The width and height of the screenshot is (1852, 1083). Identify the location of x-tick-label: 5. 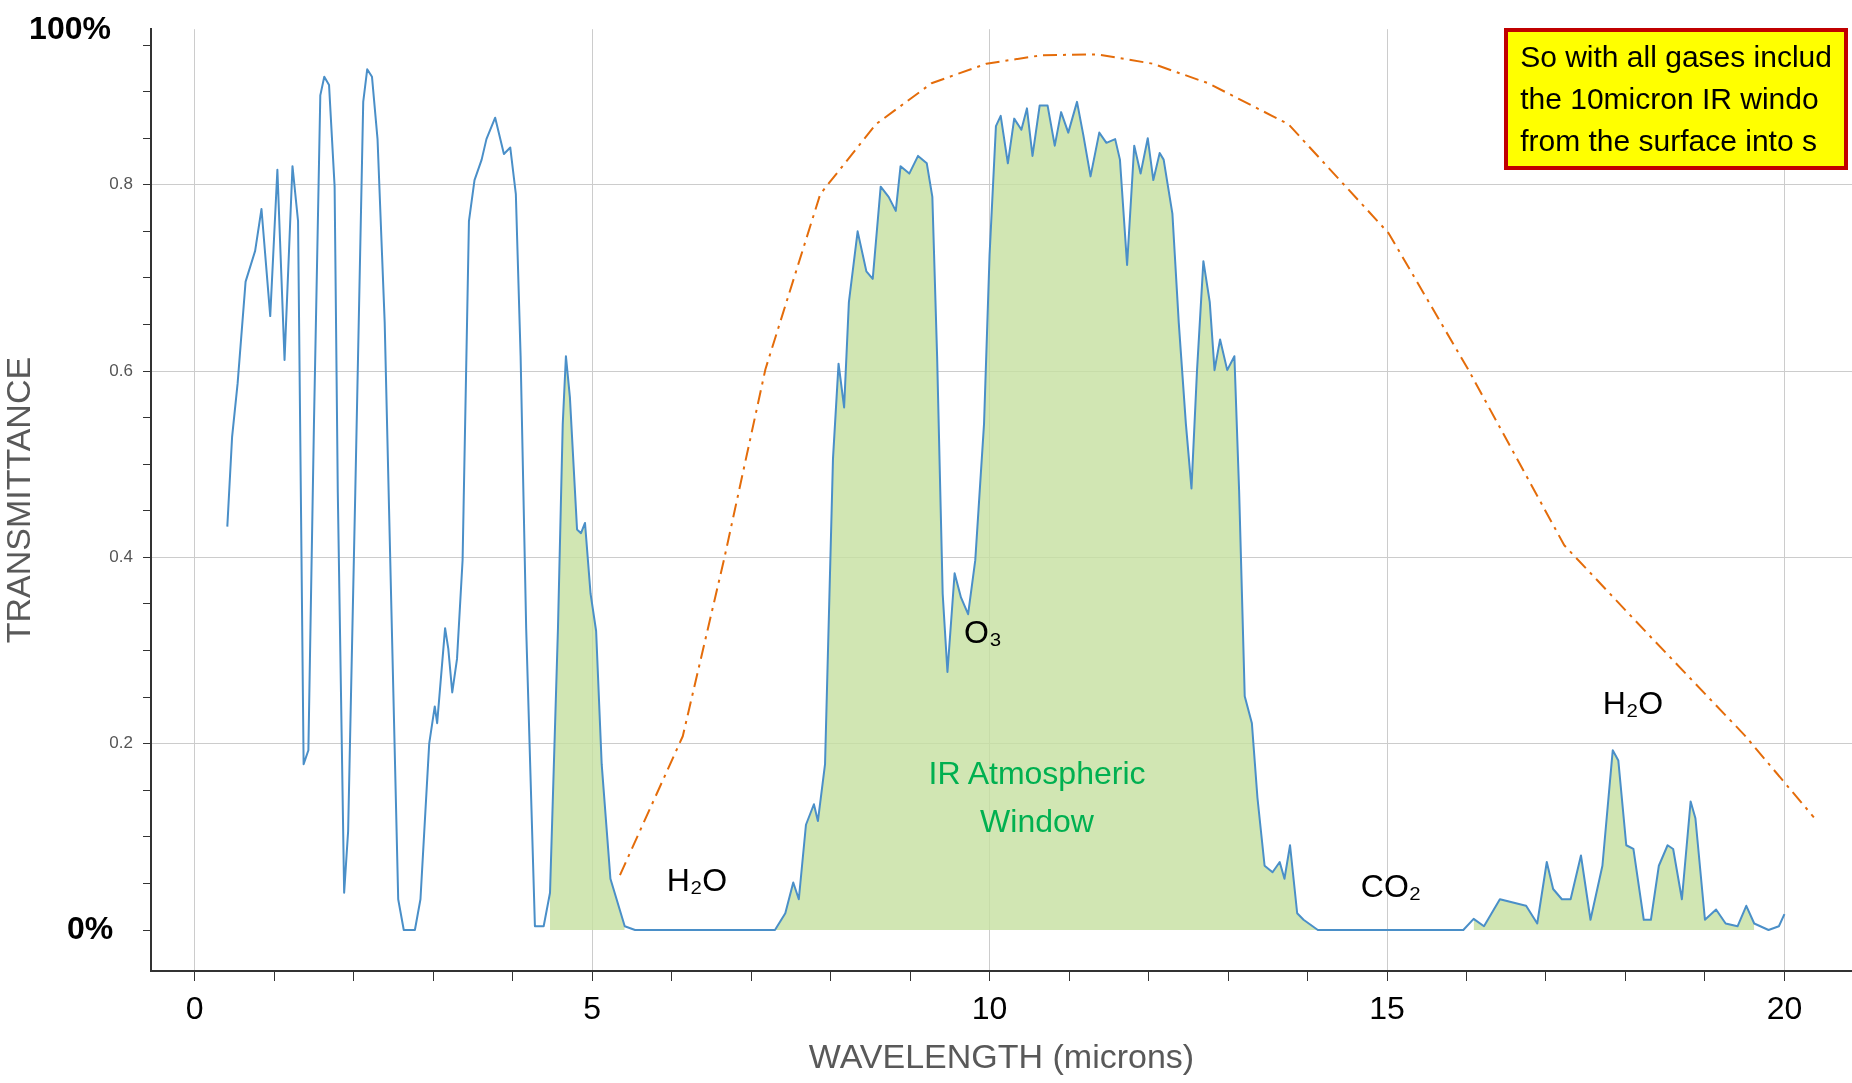
(592, 1008).